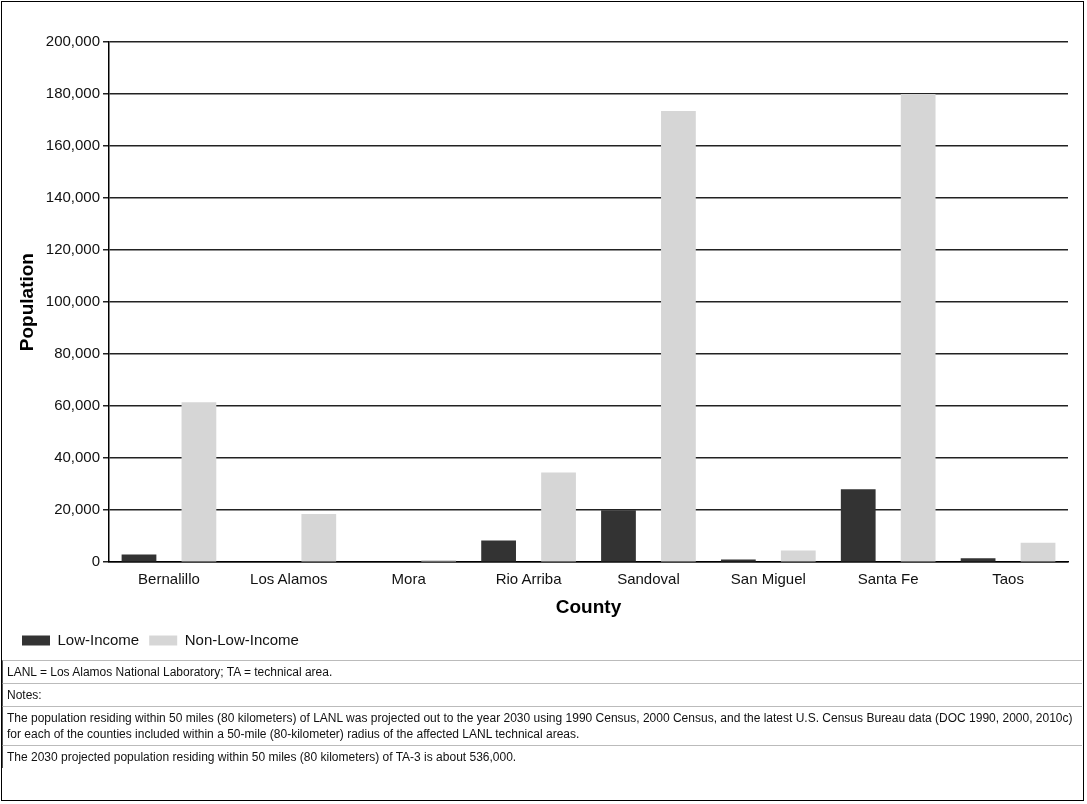 Image resolution: width=1087 pixels, height=804 pixels. Describe the element at coordinates (542, 725) in the screenshot. I see `text: The population residing within 50 miles (80 kilometers) of LANL was projected out to the year 2030 using 1990 Census, 2000 Census, and the latest U.S. Census Bureau data (DOC 1990, 2000, 2010c) for each of the counties included within a 50-mile (80-kilometer) radius of the affected LANL technical areas.` at that location.